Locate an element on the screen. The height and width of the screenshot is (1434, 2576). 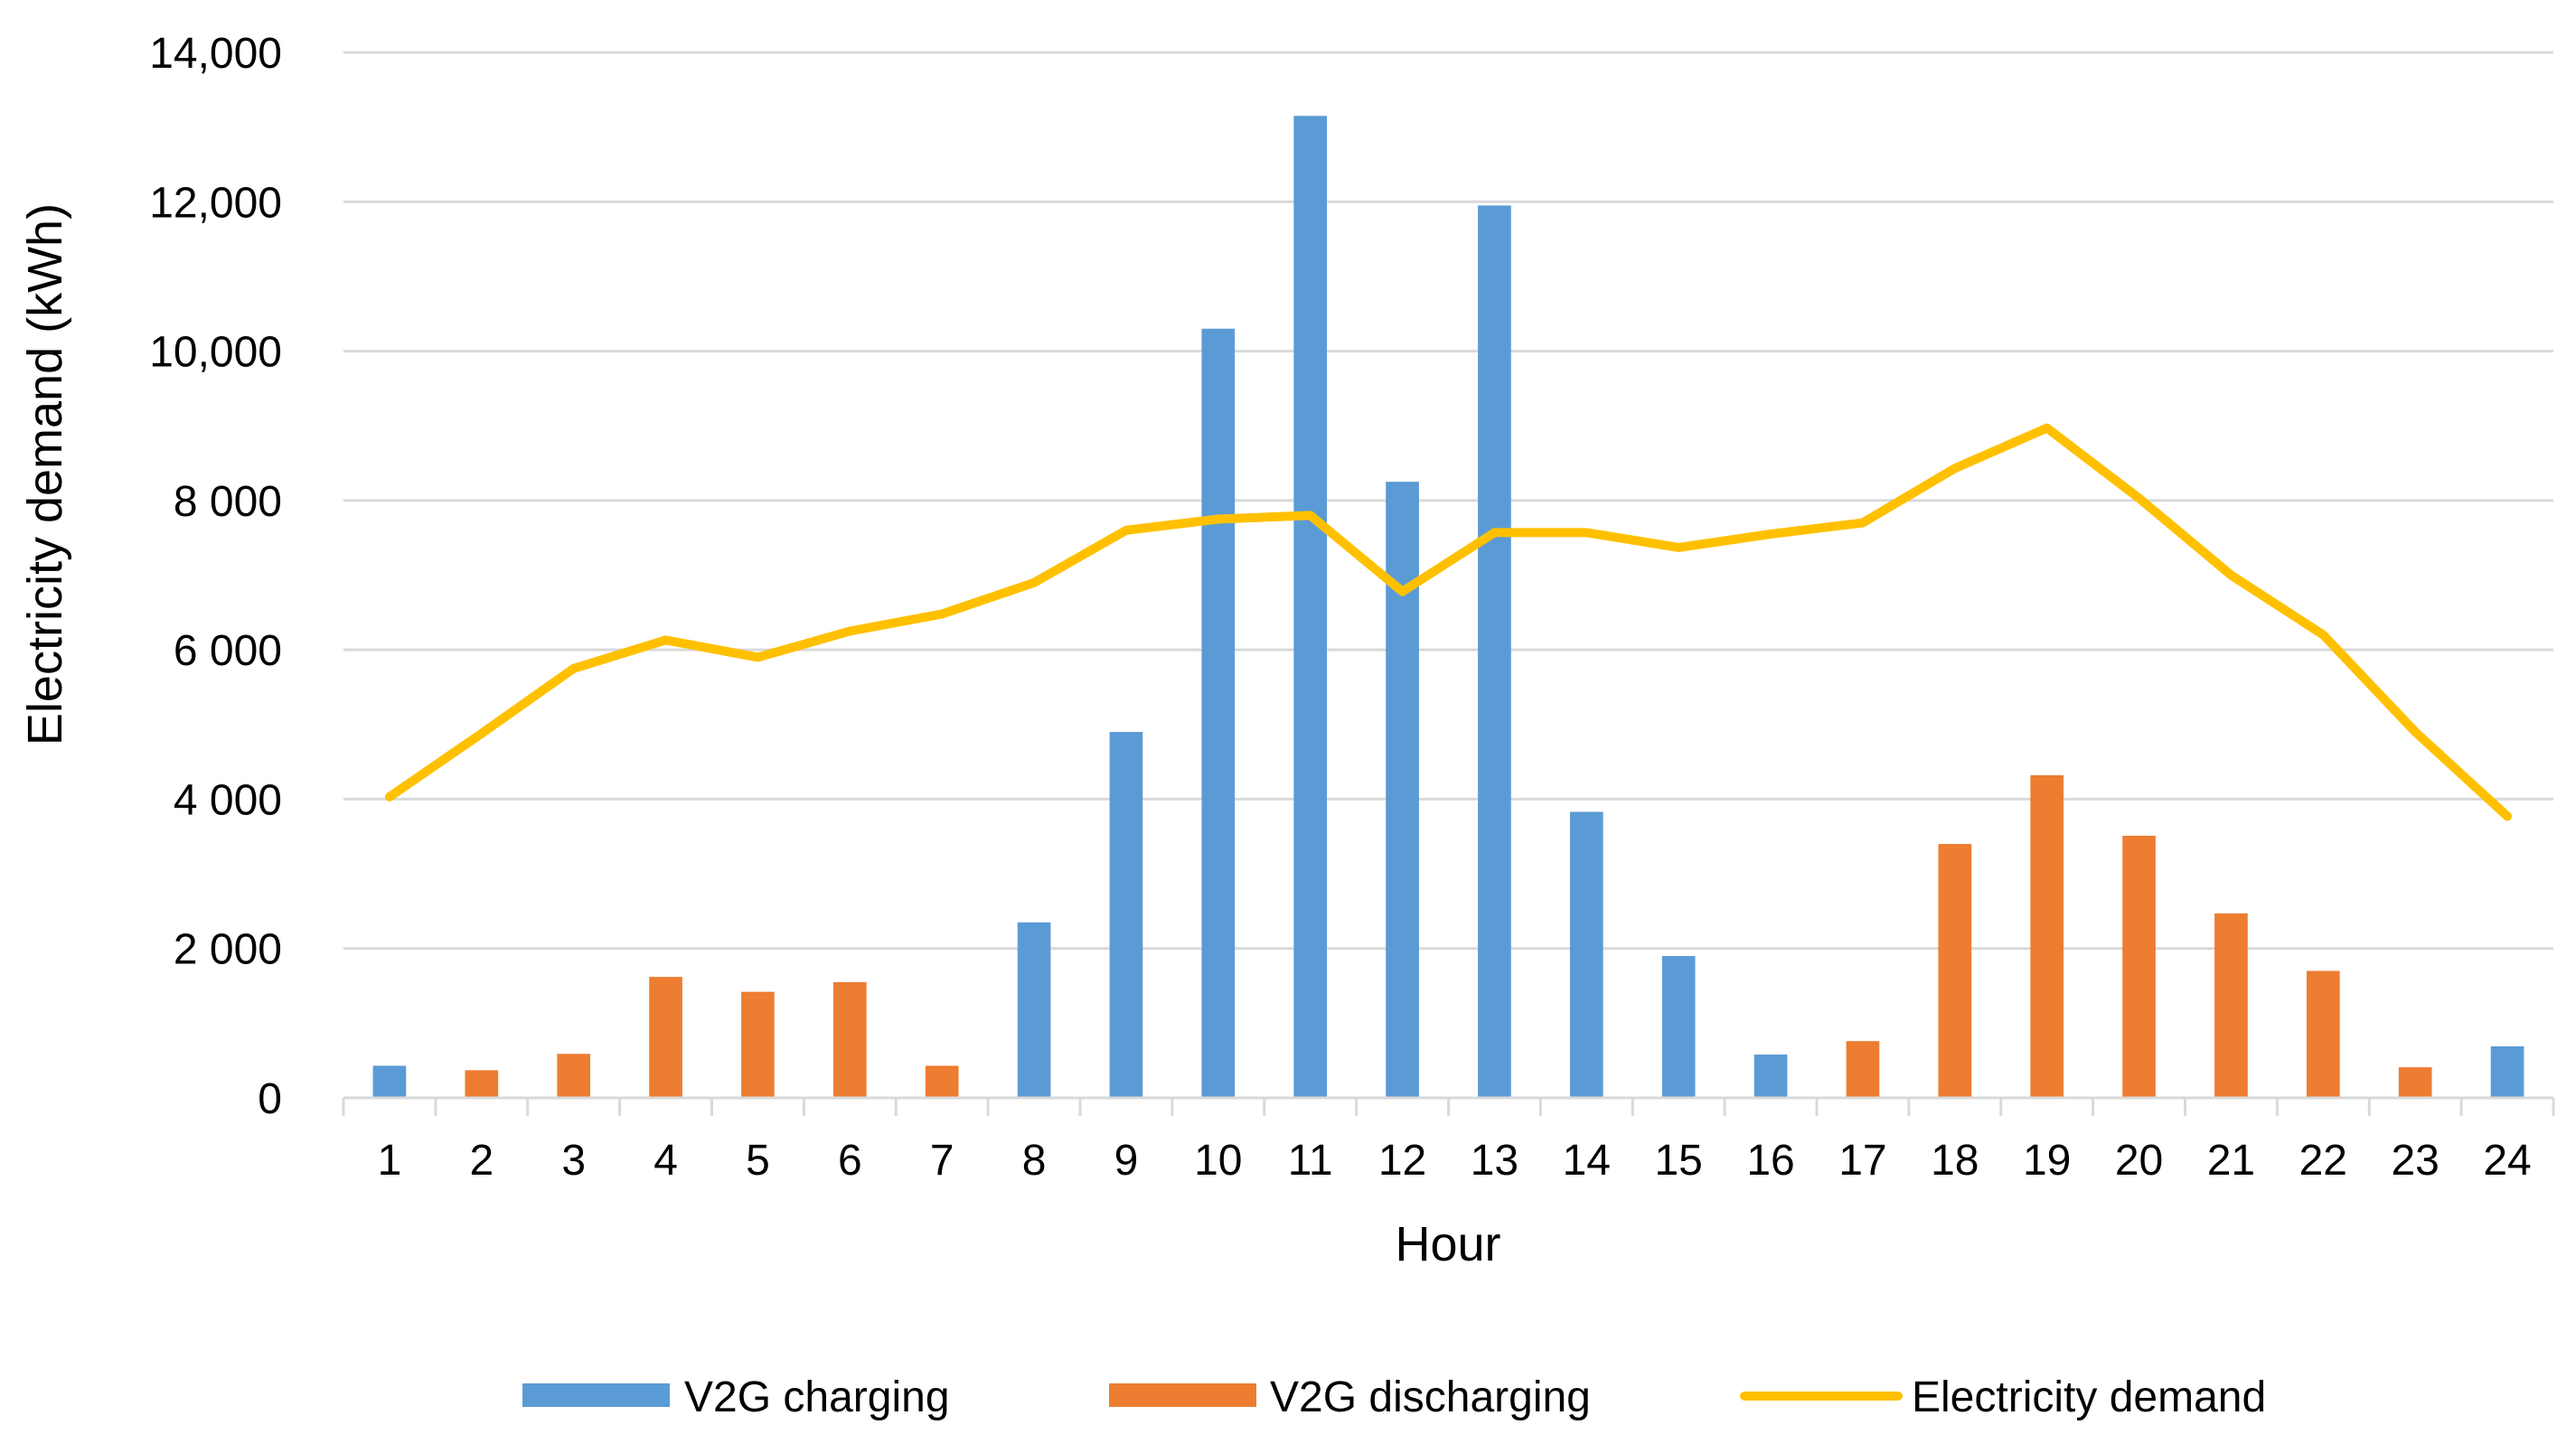
x-tick-label: 18 is located at coordinates (1955, 1161).